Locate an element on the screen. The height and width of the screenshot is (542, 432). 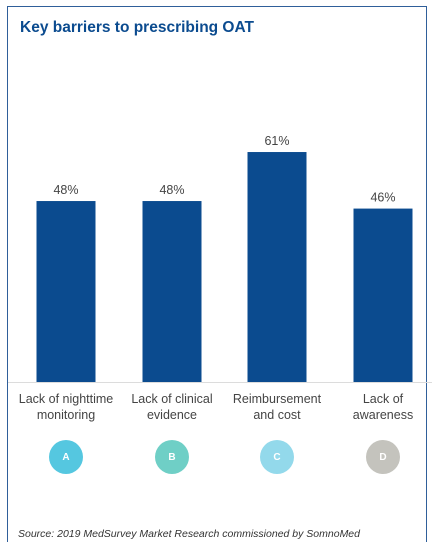
badge-a: A is located at coordinates (66, 457).